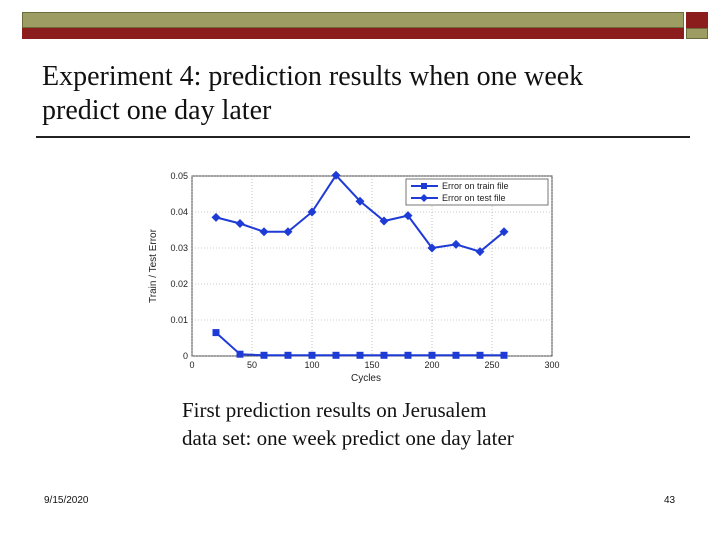  I want to click on caption-line1: First prediction results on Jerusalem, so click(334, 410).